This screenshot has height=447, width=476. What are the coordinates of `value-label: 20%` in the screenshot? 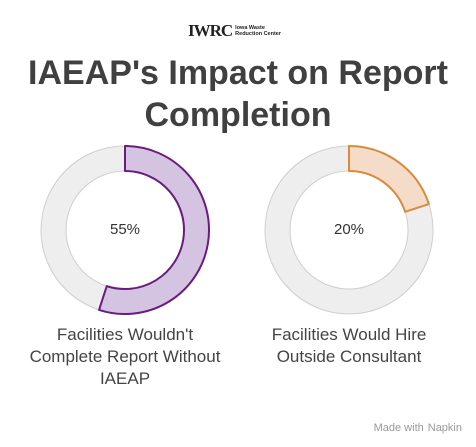 It's located at (349, 229).